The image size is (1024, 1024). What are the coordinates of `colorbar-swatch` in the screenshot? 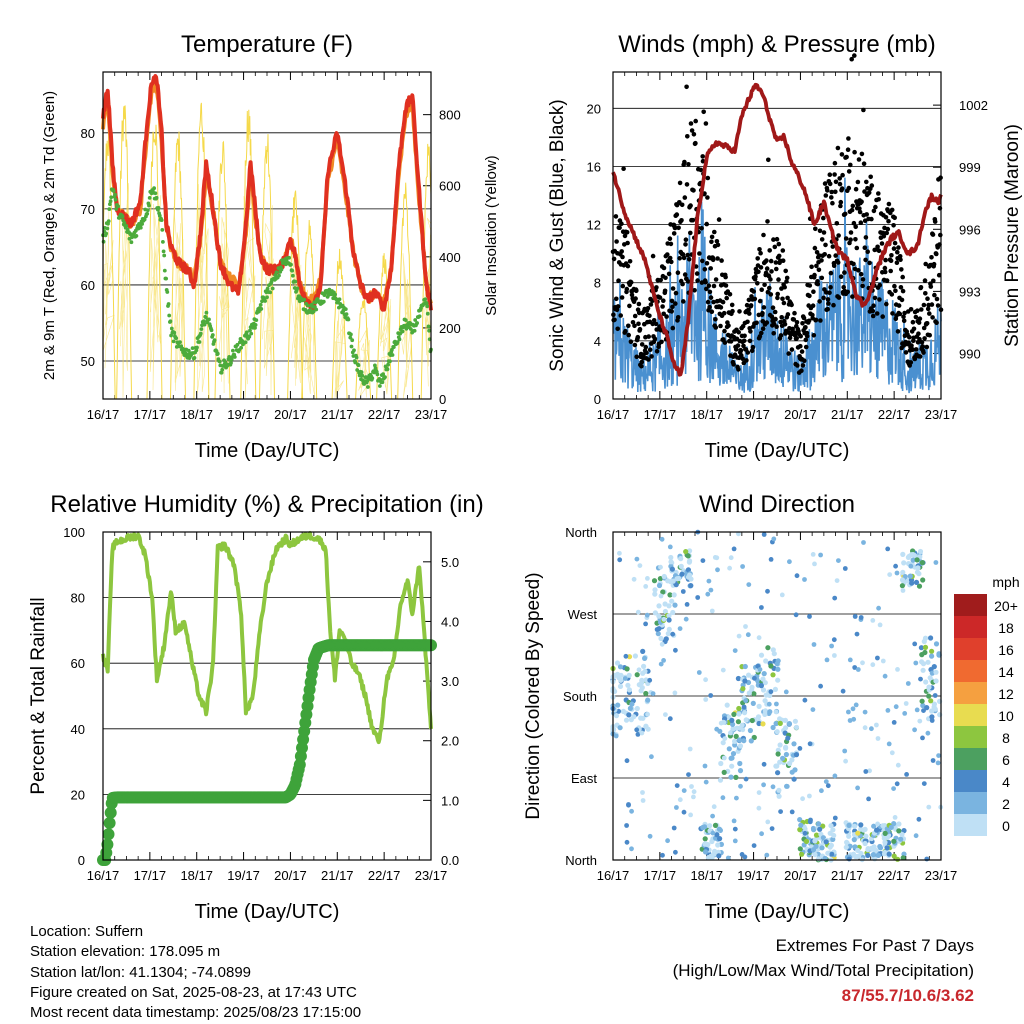 It's located at (970, 737).